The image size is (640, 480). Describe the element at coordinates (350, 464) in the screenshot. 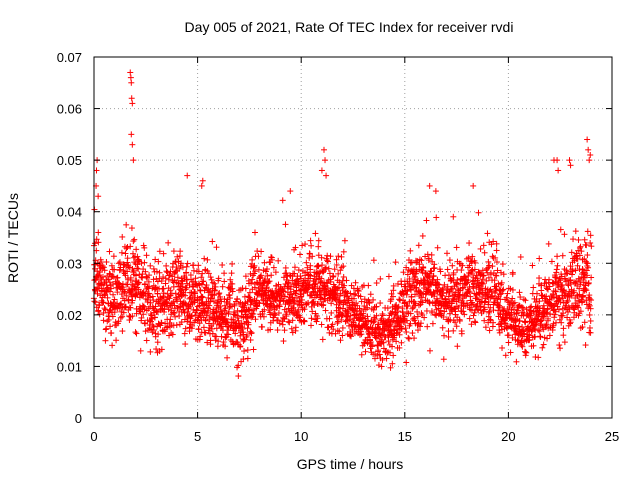

I see `x-axis-label: GPS time / hours` at that location.